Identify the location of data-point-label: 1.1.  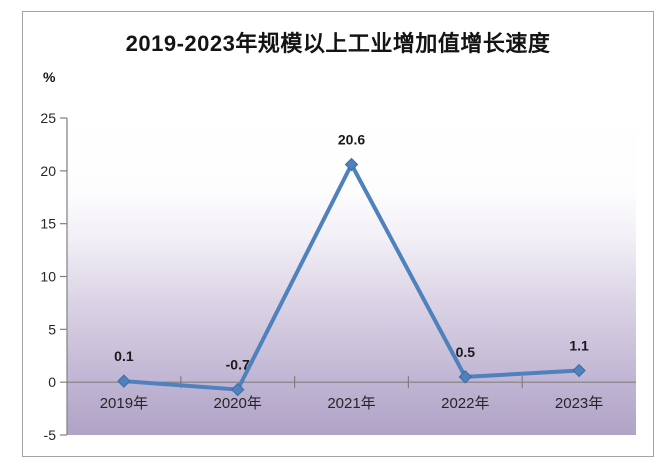
(579, 346).